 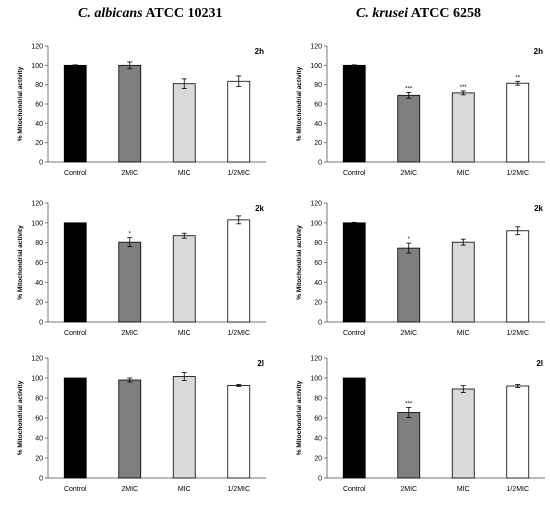 I want to click on panel-label: 2h, so click(x=538, y=51).